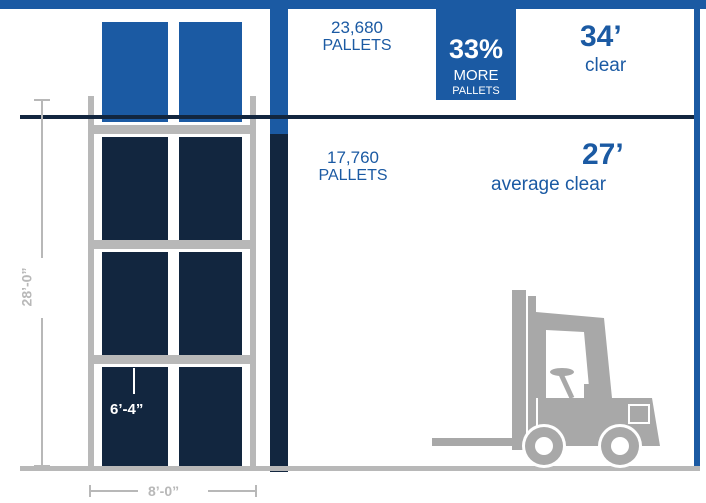 The image size is (706, 503). I want to click on rack-upright-left, so click(91, 283).